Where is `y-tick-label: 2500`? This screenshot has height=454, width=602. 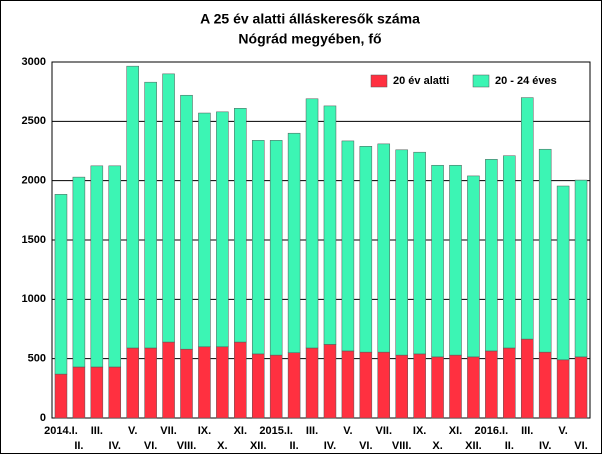
y-tick-label: 2500 is located at coordinates (34, 121).